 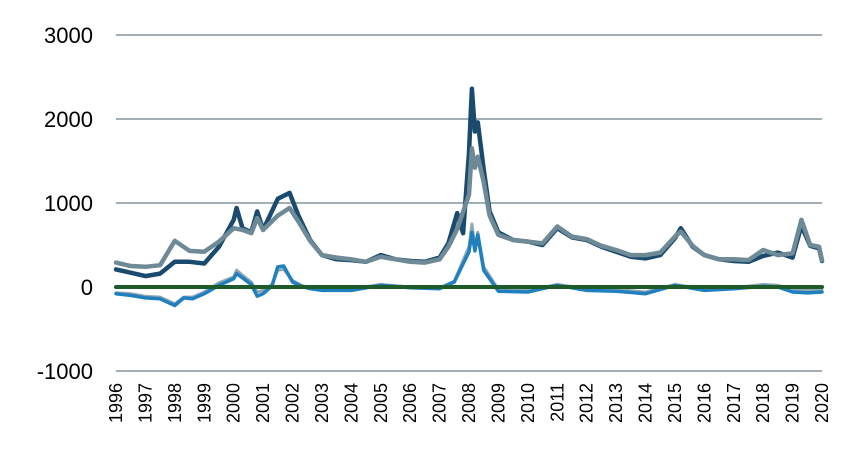 What do you see at coordinates (410, 403) in the screenshot?
I see `x-tick-label: 2006` at bounding box center [410, 403].